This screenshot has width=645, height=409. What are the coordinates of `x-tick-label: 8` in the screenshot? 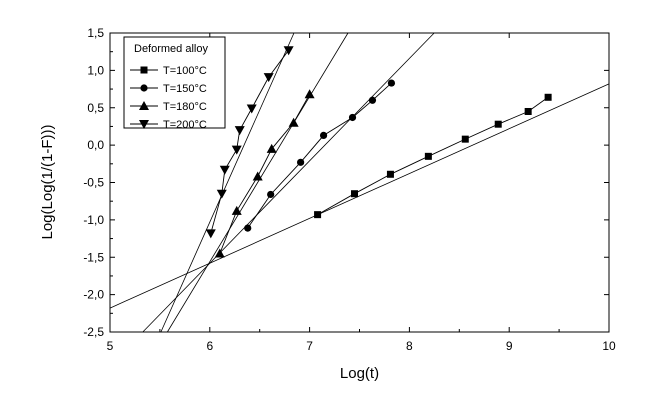 It's located at (409, 346).